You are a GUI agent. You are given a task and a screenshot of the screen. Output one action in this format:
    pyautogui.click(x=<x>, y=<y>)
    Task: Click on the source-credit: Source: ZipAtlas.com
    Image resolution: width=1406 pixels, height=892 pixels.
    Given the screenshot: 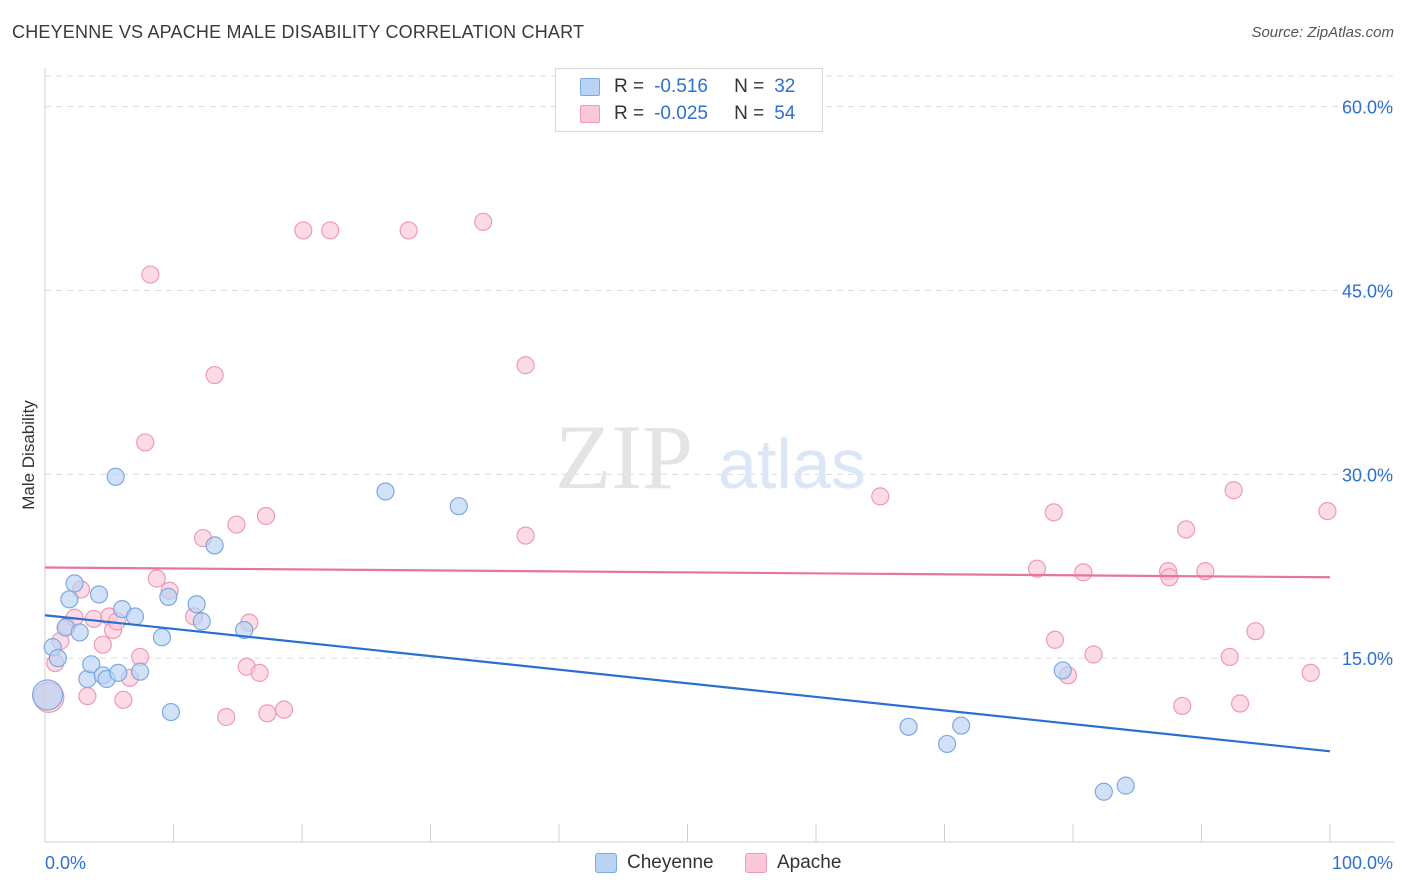 What is the action you would take?
    pyautogui.click(x=1322, y=32)
    